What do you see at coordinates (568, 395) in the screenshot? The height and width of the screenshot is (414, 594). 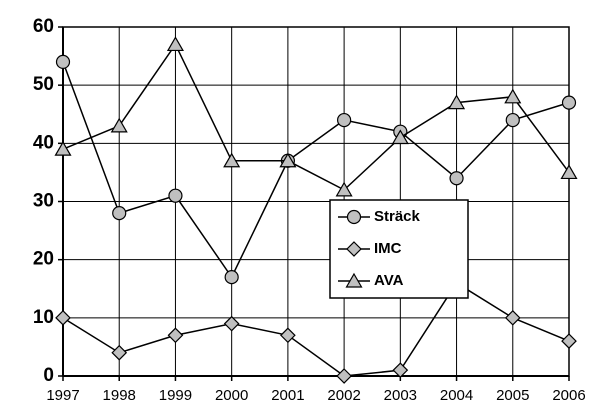 I see `x-tick-label: 2006` at bounding box center [568, 395].